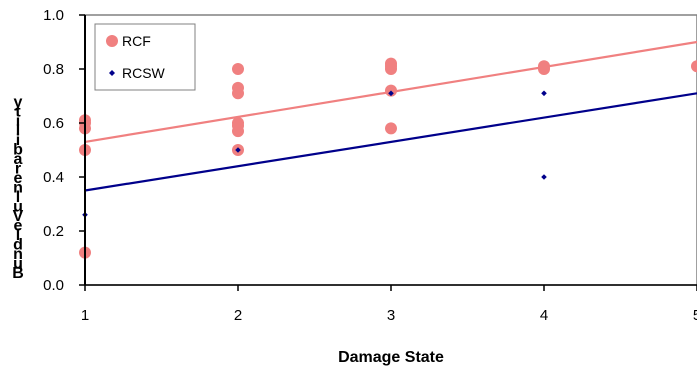  Describe the element at coordinates (391, 315) in the screenshot. I see `x-tick-label: 3` at that location.